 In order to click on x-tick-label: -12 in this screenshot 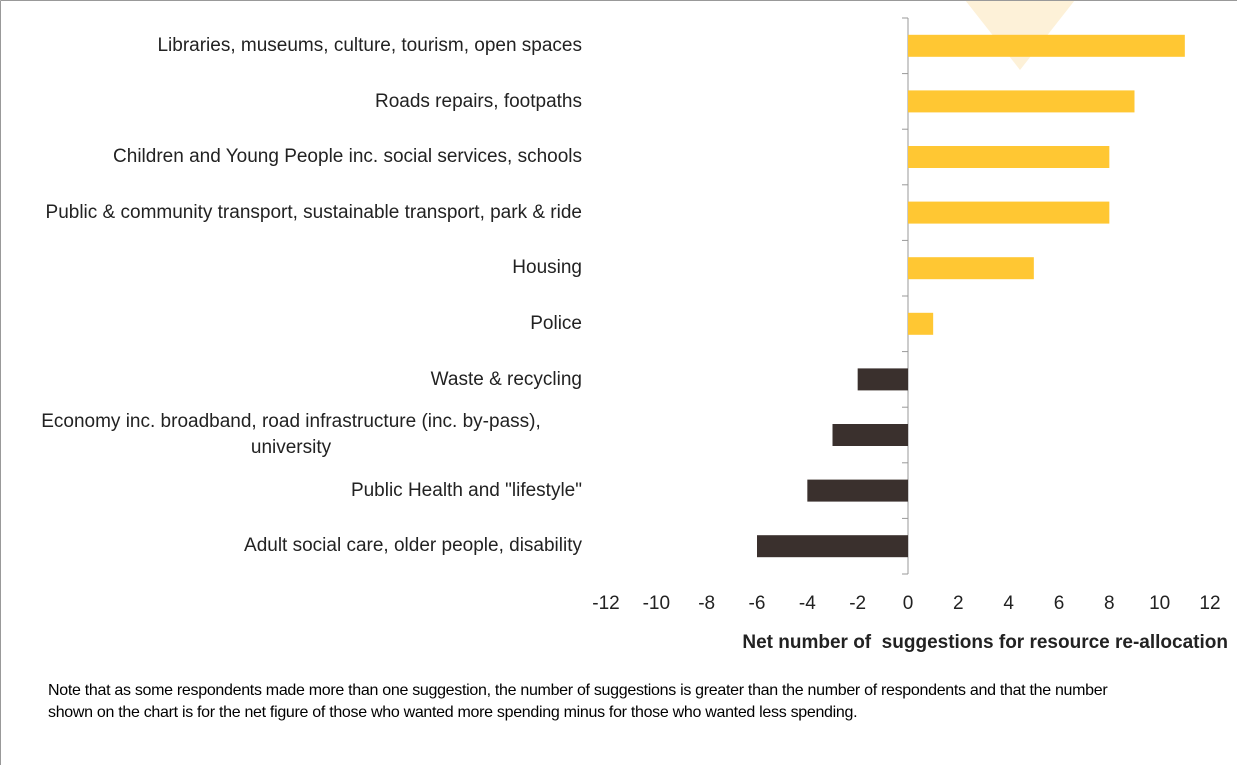, I will do `click(605, 603)`.